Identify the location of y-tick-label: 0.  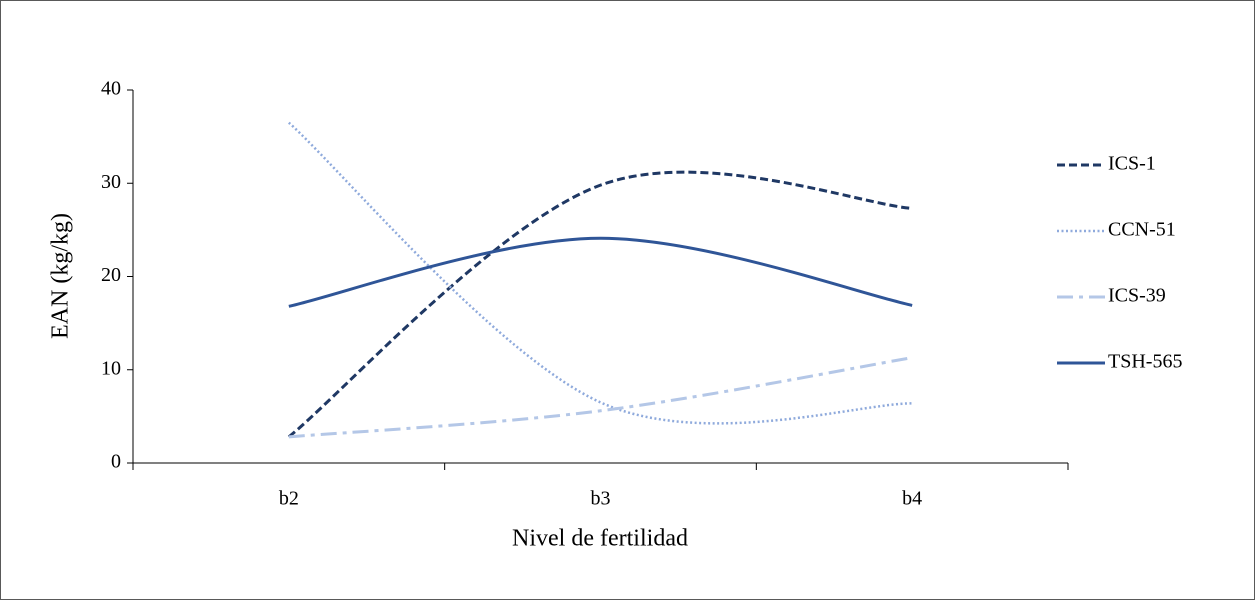
(116, 462).